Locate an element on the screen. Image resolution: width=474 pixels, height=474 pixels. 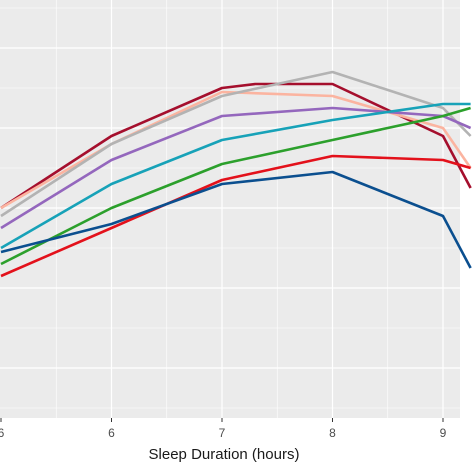
x-tick-label: 7 is located at coordinates (222, 433).